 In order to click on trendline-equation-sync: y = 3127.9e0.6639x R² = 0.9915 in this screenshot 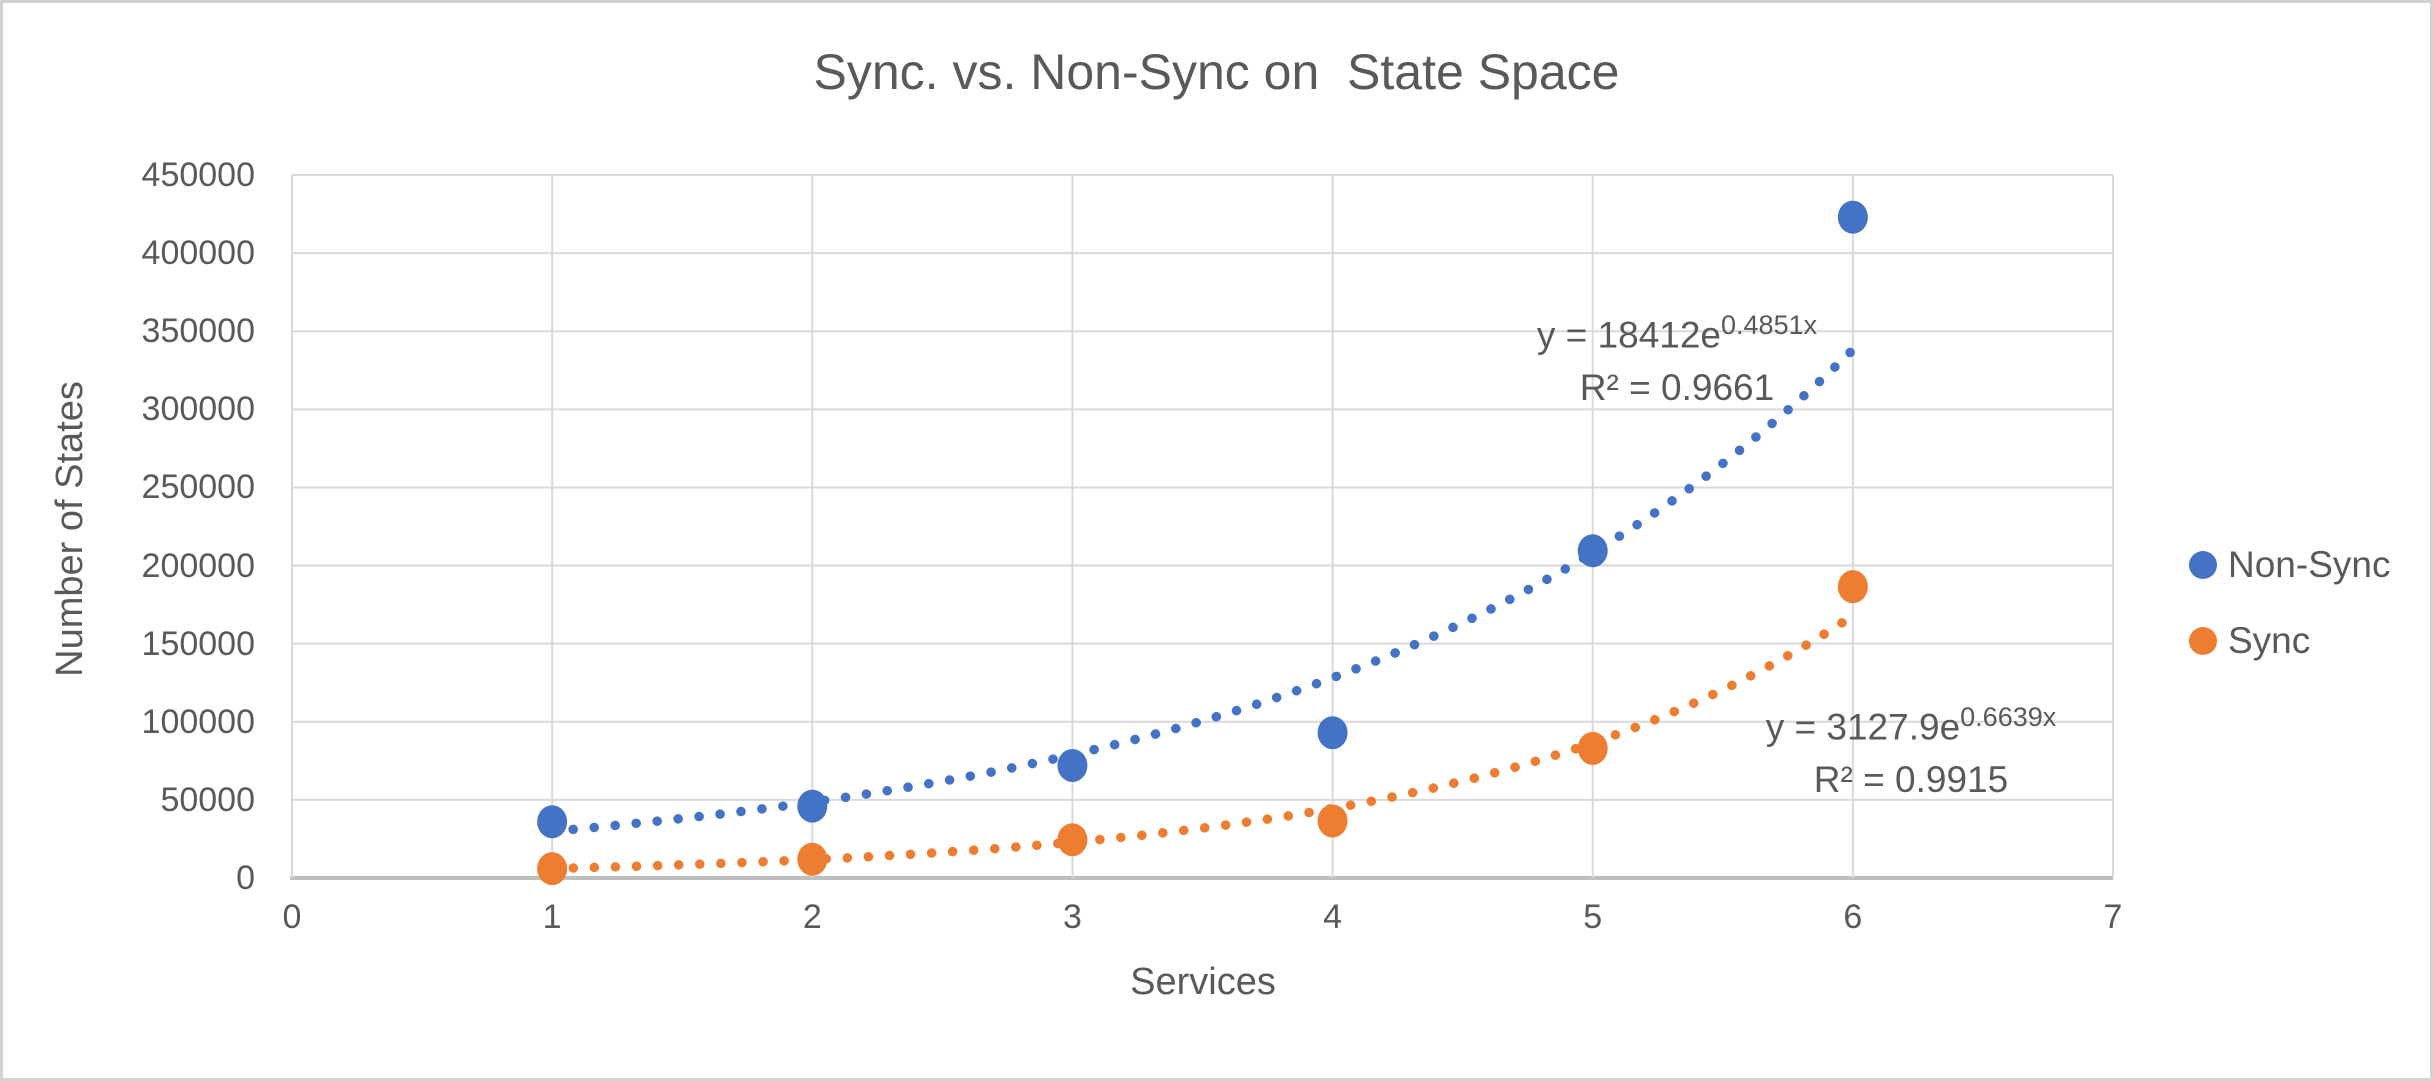, I will do `click(1911, 748)`.